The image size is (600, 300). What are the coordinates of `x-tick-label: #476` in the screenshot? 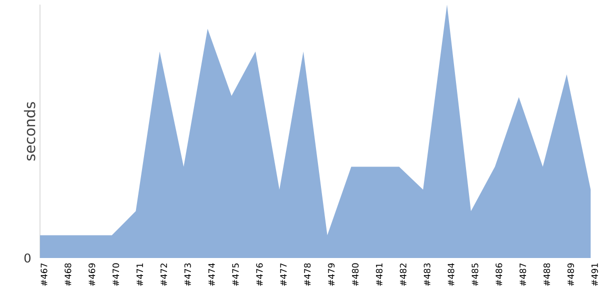 It's located at (259, 274).